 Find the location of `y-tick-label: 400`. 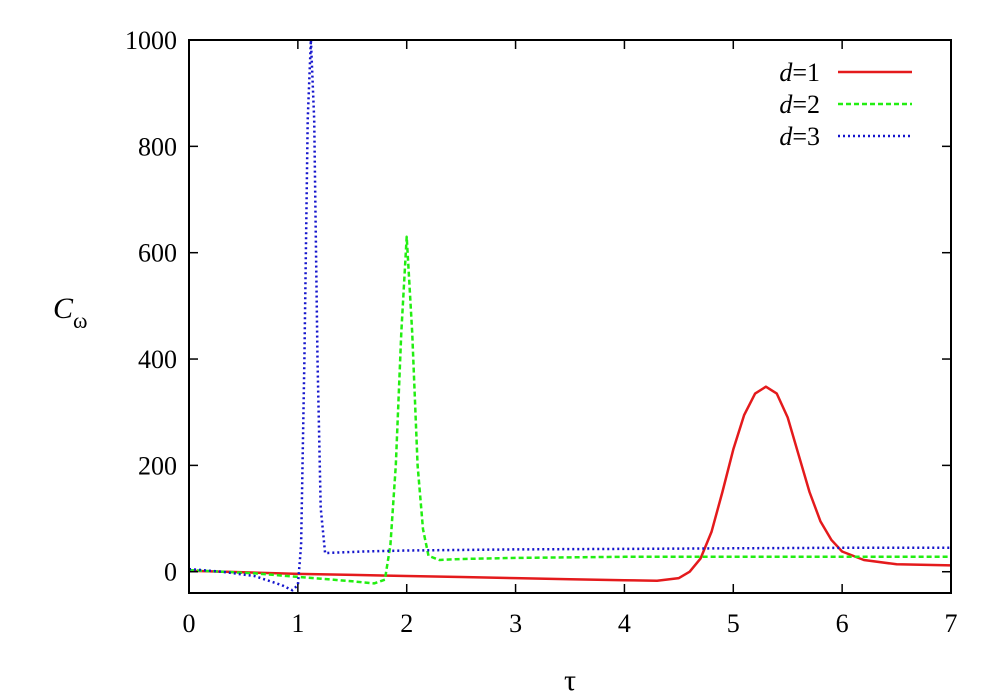

y-tick-label: 400 is located at coordinates (157, 359).